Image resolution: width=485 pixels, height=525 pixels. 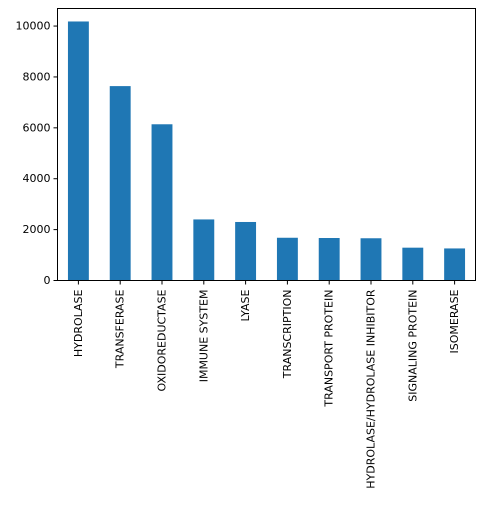 I want to click on x-tick-label: TRANSPORT PROTEIN, so click(x=329, y=349).